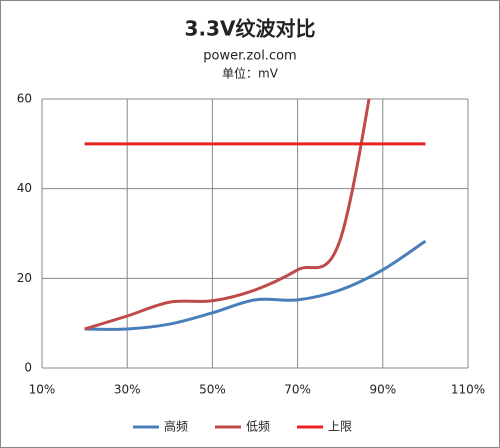  What do you see at coordinates (382, 390) in the screenshot?
I see `x-tick-label: 90%` at bounding box center [382, 390].